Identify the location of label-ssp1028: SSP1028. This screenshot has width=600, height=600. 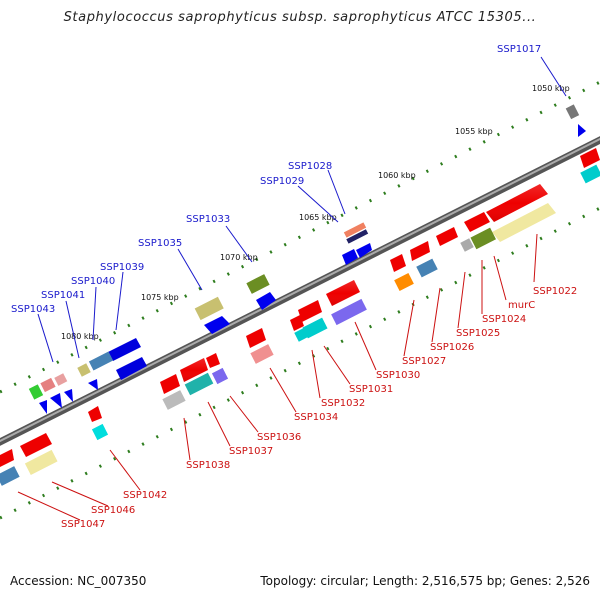
(310, 166).